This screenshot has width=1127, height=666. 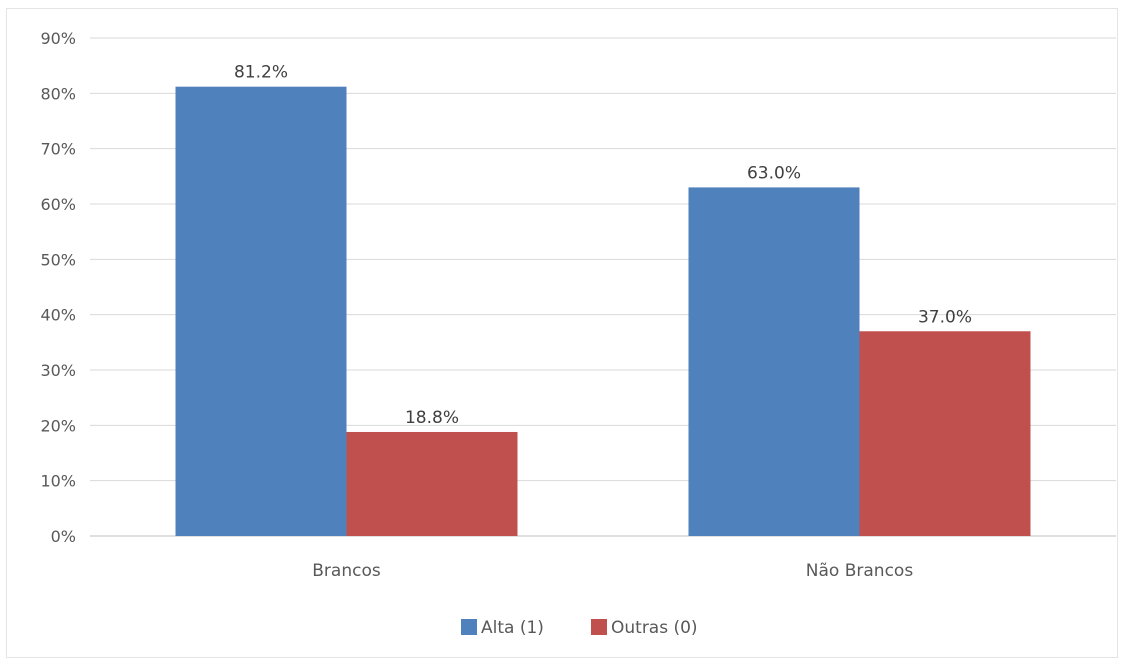 I want to click on legend-label: Alta (1), so click(x=512, y=628).